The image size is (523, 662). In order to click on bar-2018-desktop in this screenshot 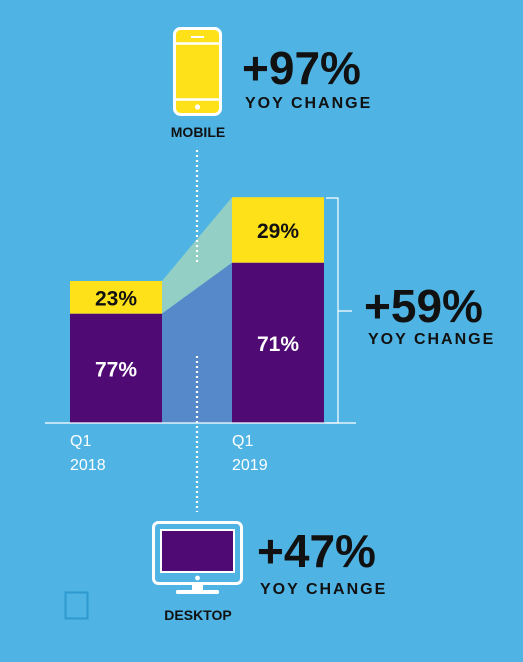, I will do `click(116, 368)`.